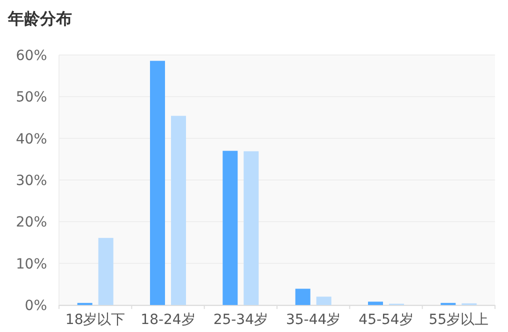  I want to click on y-tick-label: 10%, so click(31, 264).